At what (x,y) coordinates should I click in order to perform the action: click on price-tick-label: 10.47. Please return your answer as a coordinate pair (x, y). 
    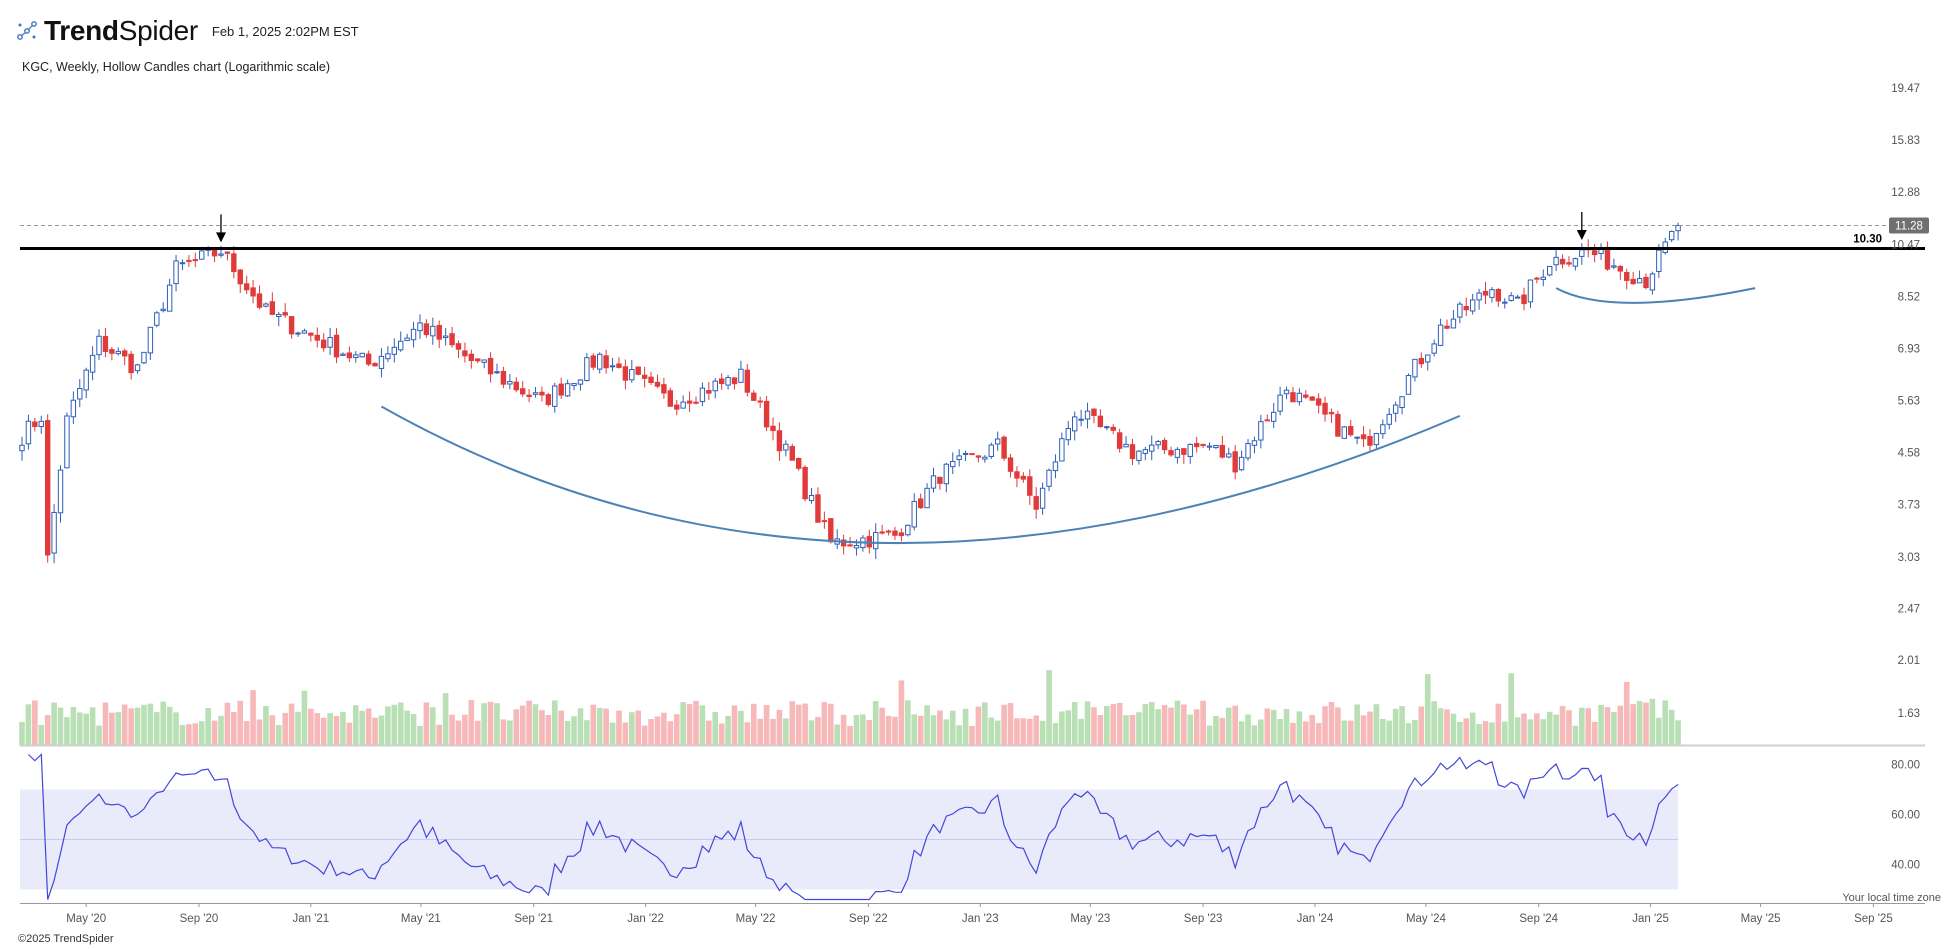
    Looking at the image, I should click on (1905, 245).